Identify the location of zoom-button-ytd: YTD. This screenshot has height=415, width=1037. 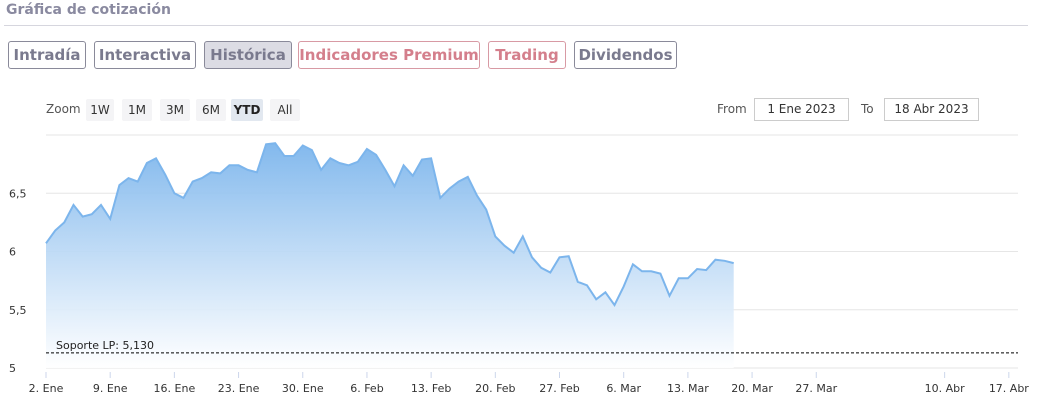
(247, 110).